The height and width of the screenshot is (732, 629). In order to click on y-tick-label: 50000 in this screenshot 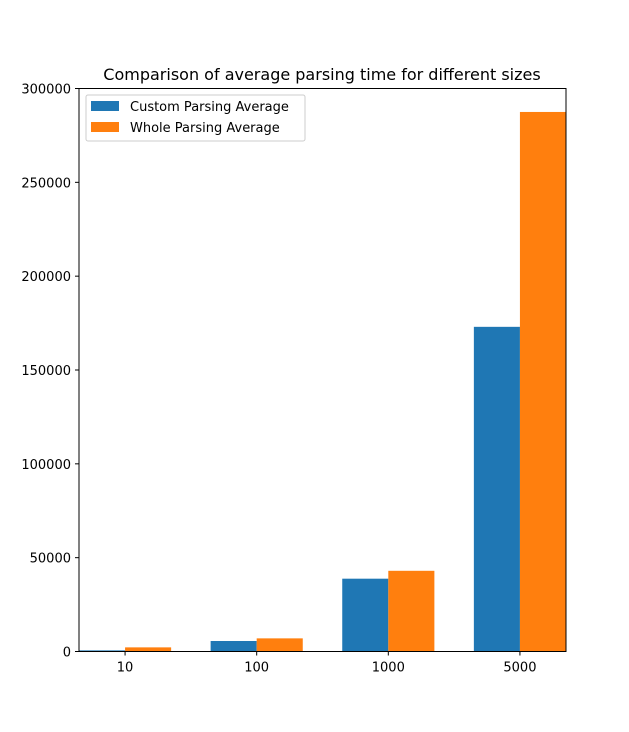, I will do `click(50, 559)`.